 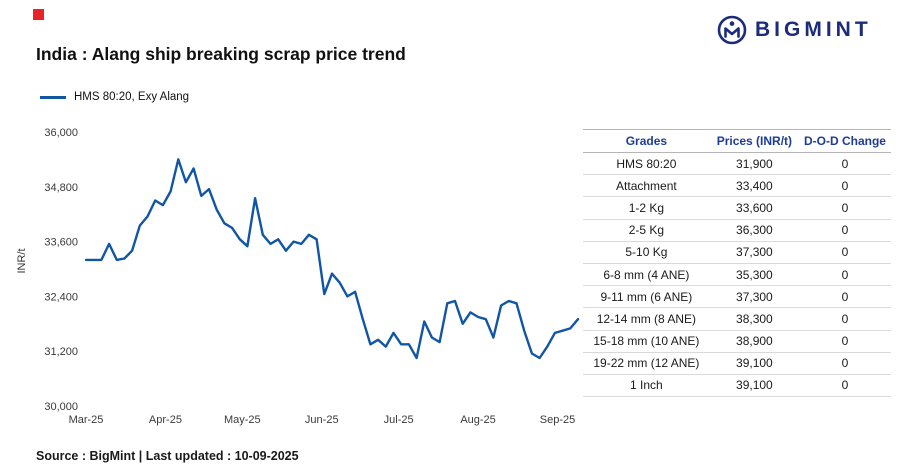 I want to click on price-cell: 35,300, so click(x=754, y=275).